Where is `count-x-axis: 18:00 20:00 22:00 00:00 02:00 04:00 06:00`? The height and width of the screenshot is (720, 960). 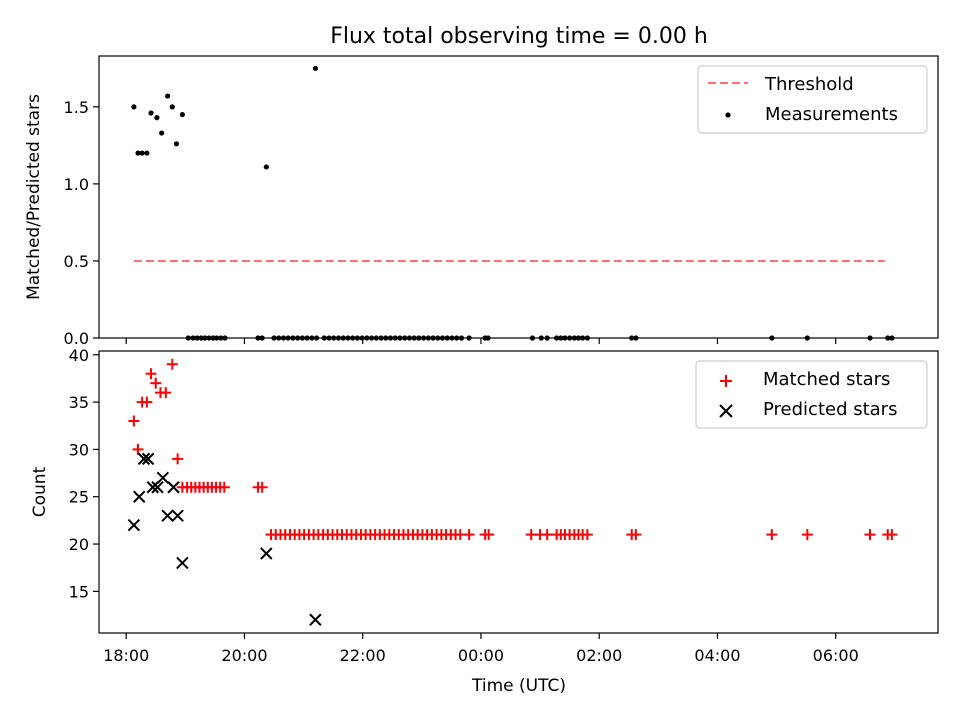
count-x-axis: 18:00 20:00 22:00 00:00 02:00 04:00 06:00 is located at coordinates (481, 649).